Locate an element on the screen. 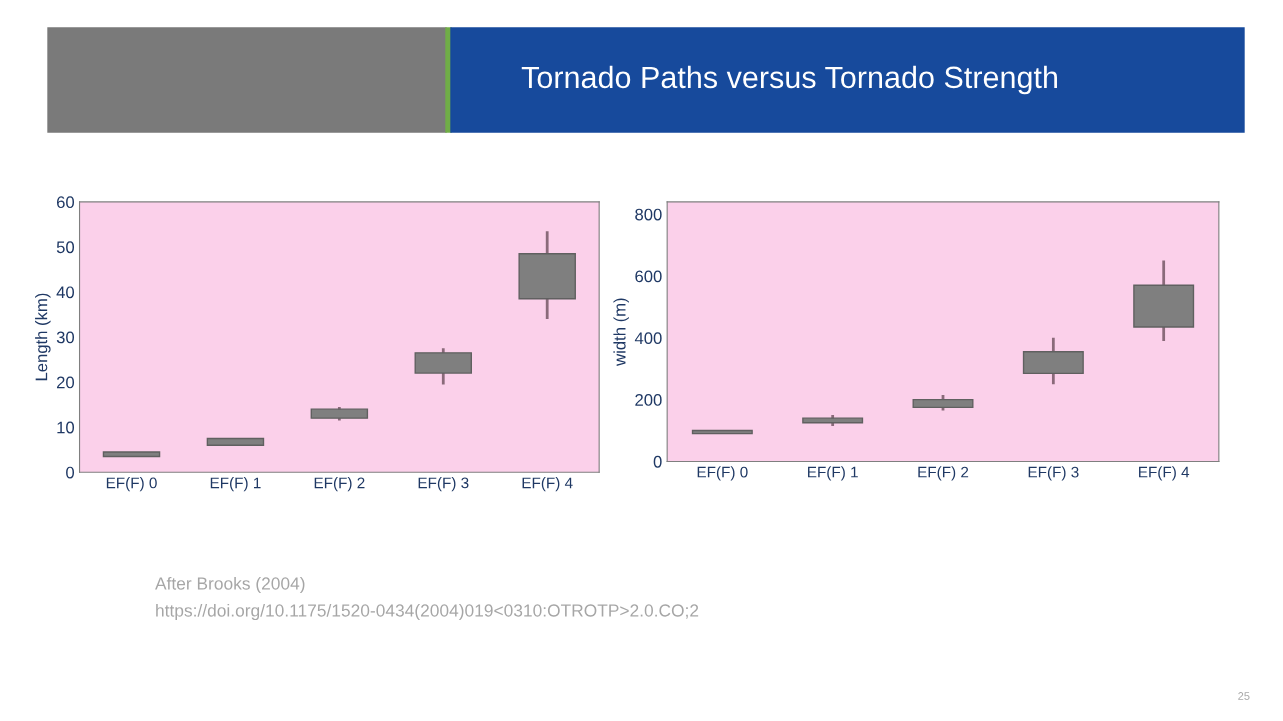 This screenshot has width=1283, height=721. y-tick-label: 800 is located at coordinates (648, 214).